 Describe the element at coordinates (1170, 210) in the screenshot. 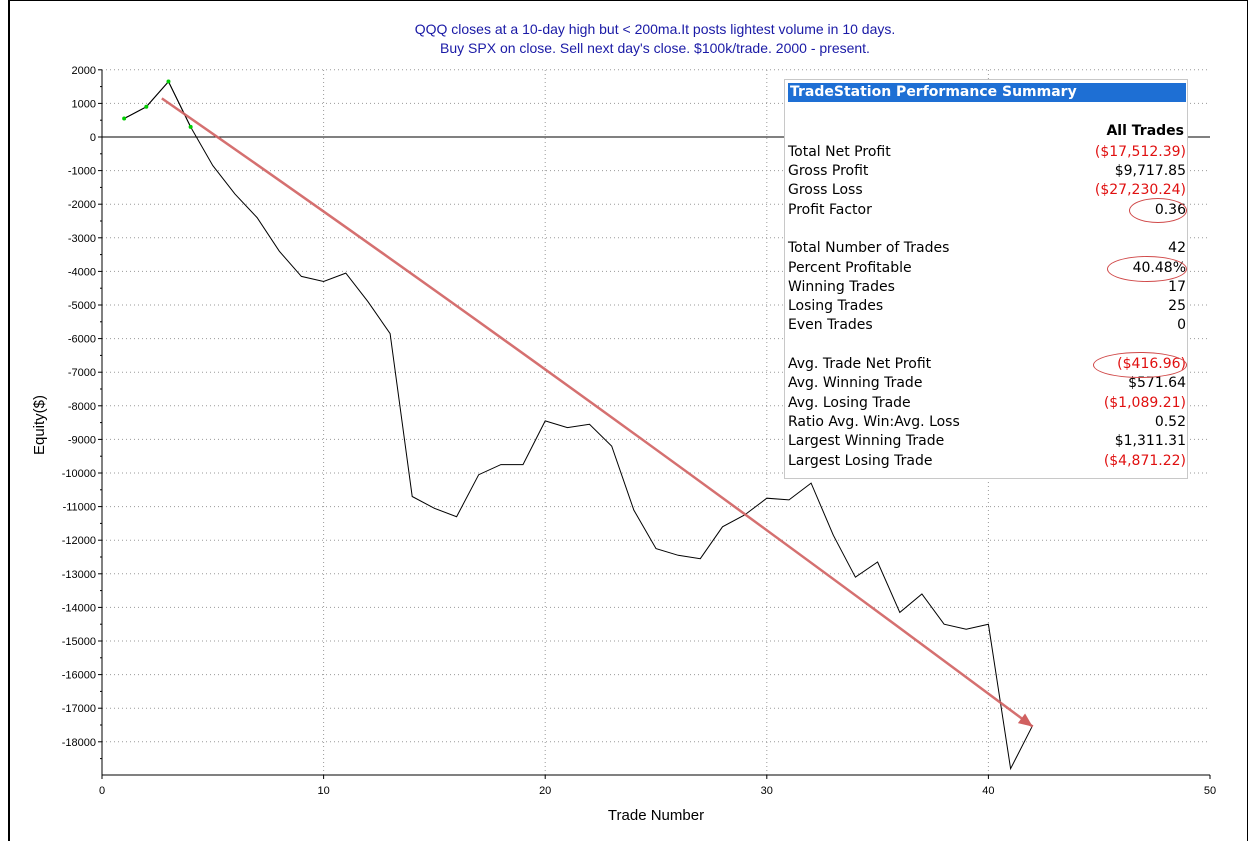

I see `summary-value: 0.36` at that location.